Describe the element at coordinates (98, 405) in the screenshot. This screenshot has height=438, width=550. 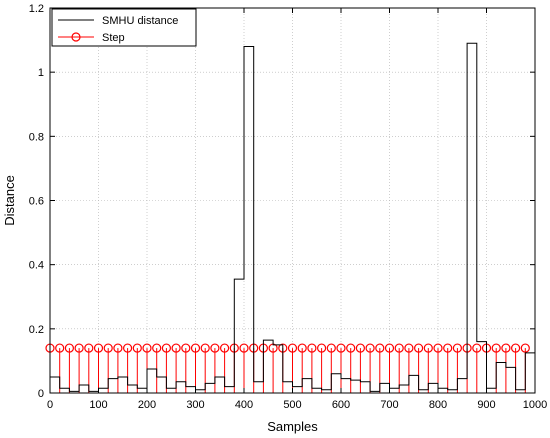
I see `x-tick-label: 100` at that location.